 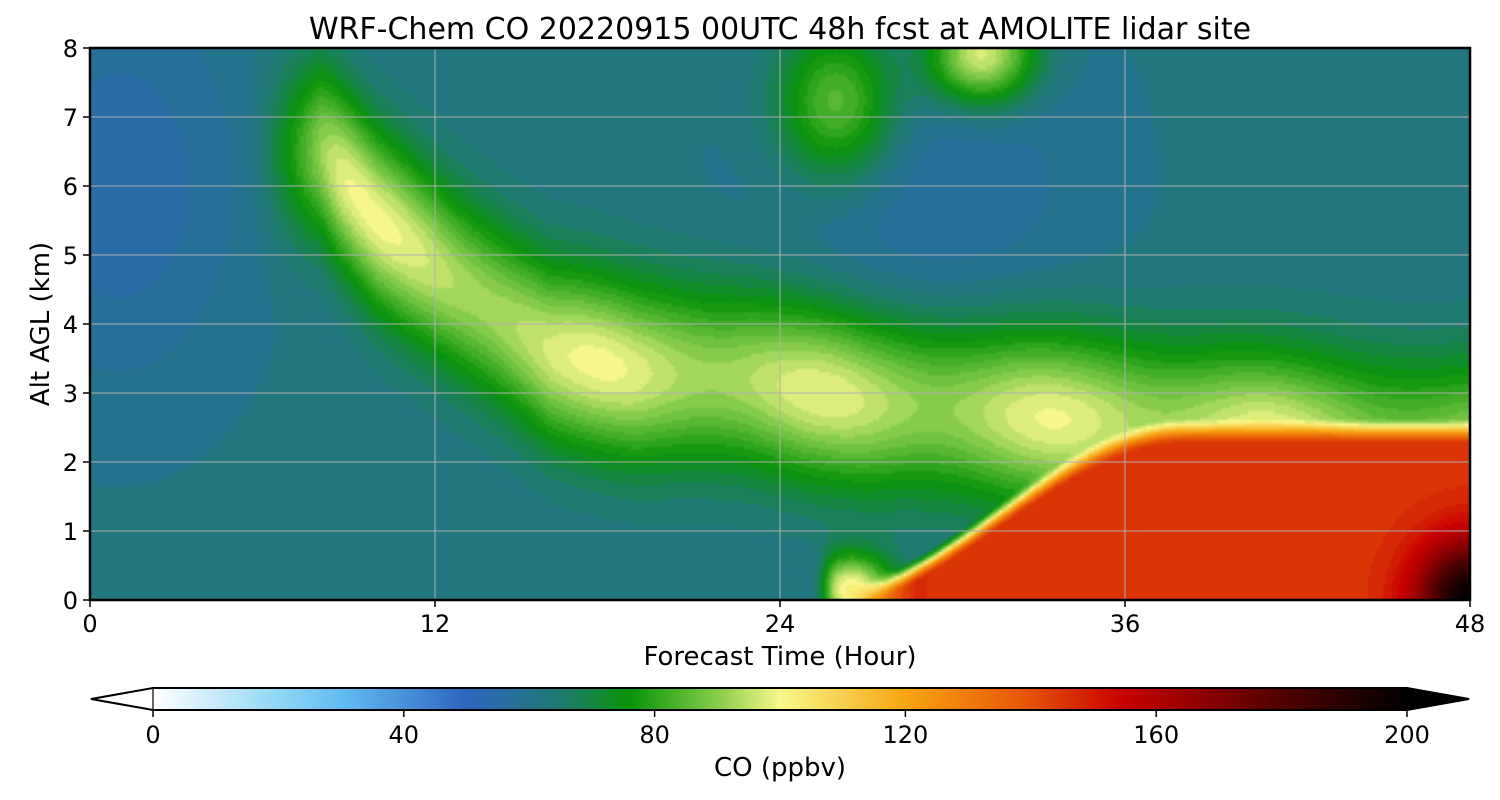 What do you see at coordinates (70, 187) in the screenshot?
I see `y-tick-label: 6` at bounding box center [70, 187].